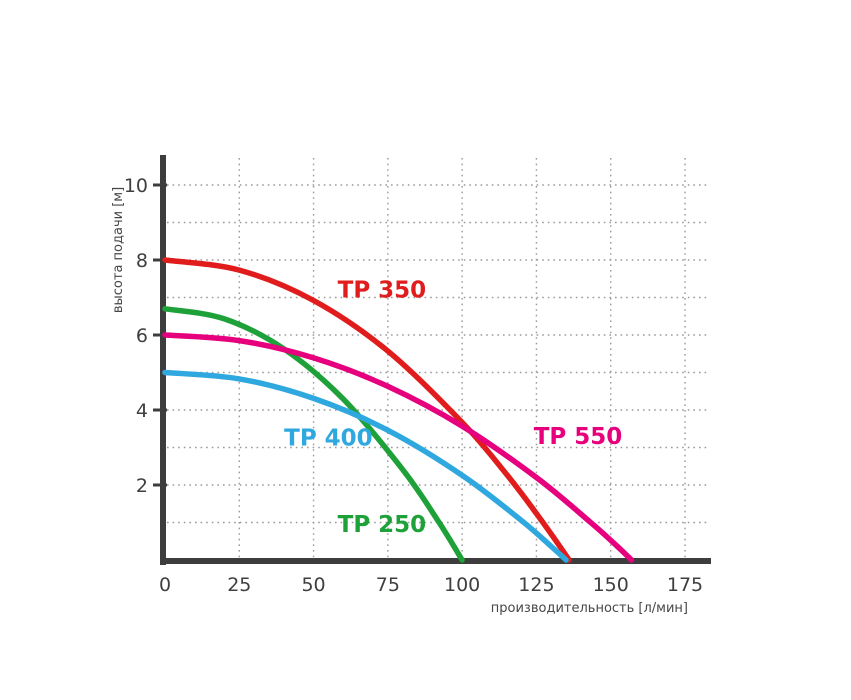  I want to click on y-tick-label: 10, so click(136, 186).